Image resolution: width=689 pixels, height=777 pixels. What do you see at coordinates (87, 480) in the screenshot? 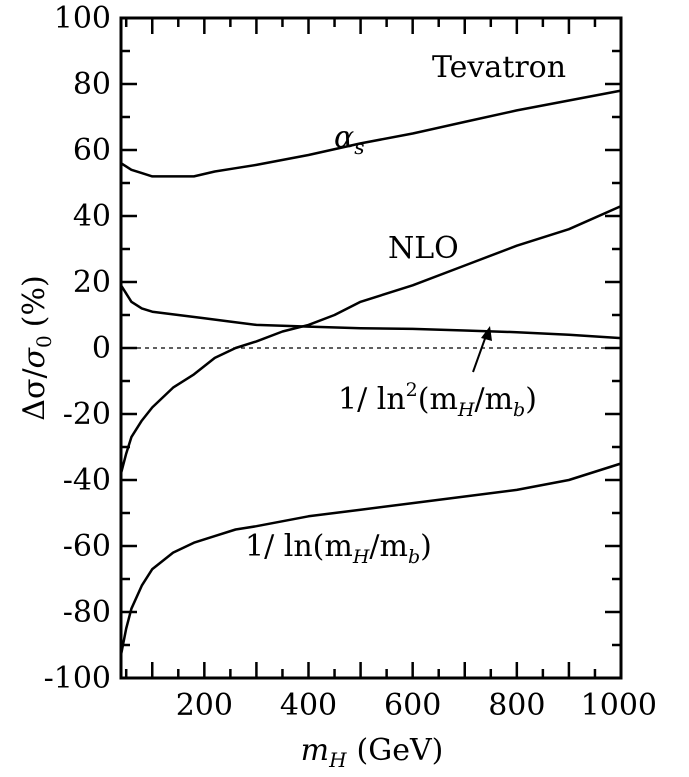
I see `y-tick-label: -40` at bounding box center [87, 480].